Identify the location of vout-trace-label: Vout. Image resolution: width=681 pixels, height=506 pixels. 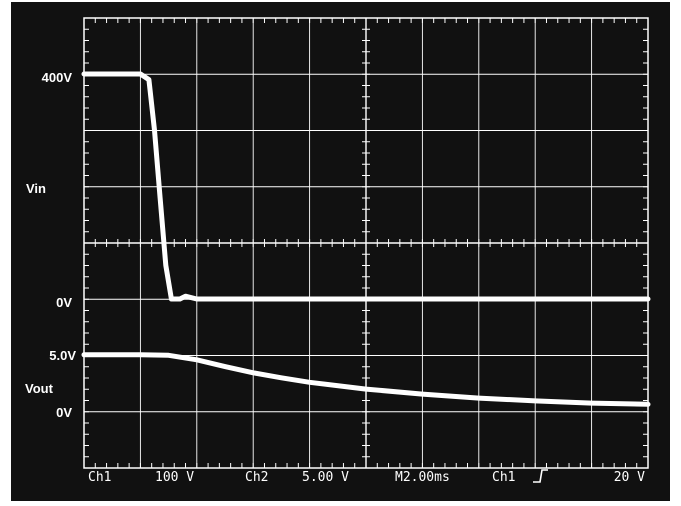
(39, 388).